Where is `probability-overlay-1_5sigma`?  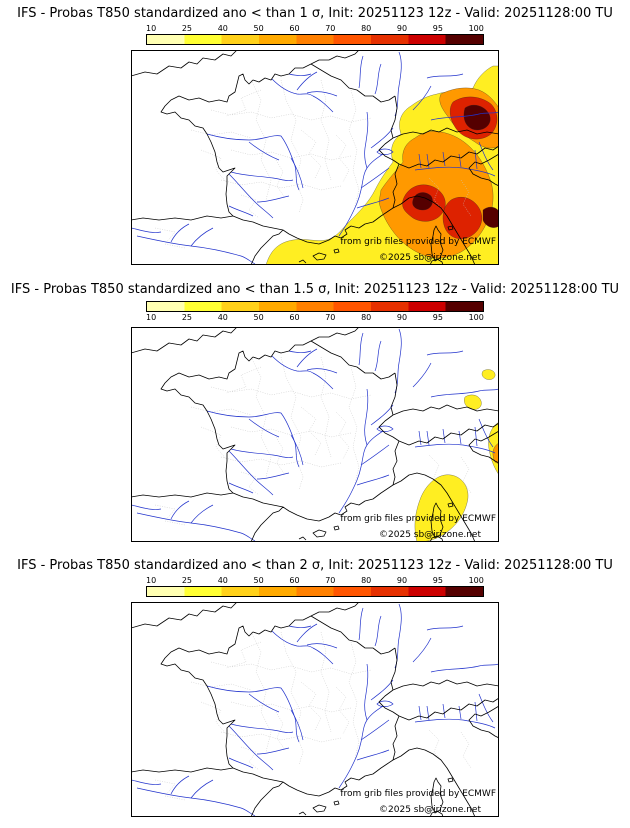 probability-overlay-1_5sigma is located at coordinates (456, 455).